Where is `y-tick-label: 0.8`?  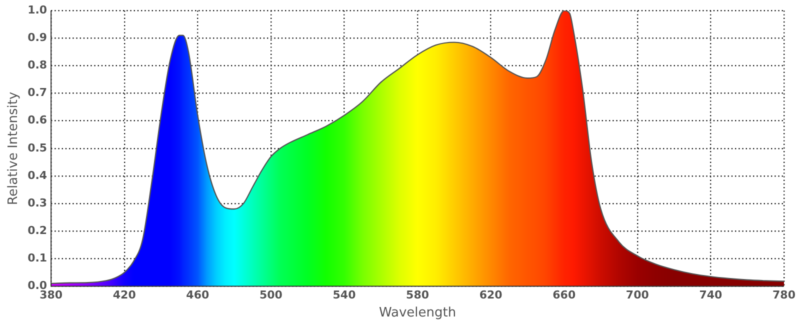 y-tick-label: 0.8 is located at coordinates (38, 65).